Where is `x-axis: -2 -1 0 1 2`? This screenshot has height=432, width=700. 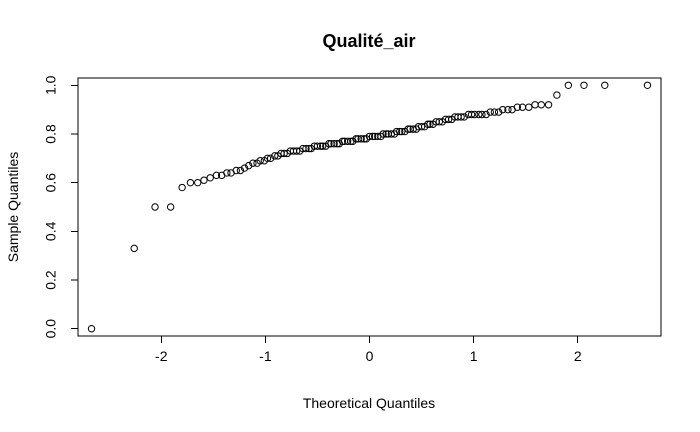
x-axis: -2 -1 0 1 2 is located at coordinates (368, 349).